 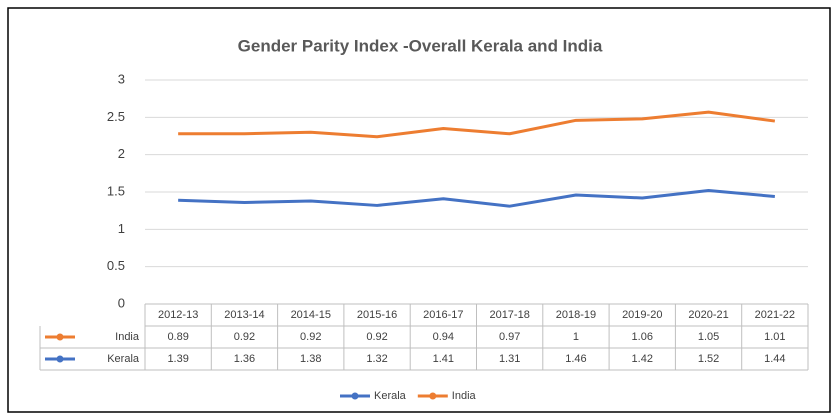 What do you see at coordinates (642, 315) in the screenshot?
I see `x-tick-label: 2019-20` at bounding box center [642, 315].